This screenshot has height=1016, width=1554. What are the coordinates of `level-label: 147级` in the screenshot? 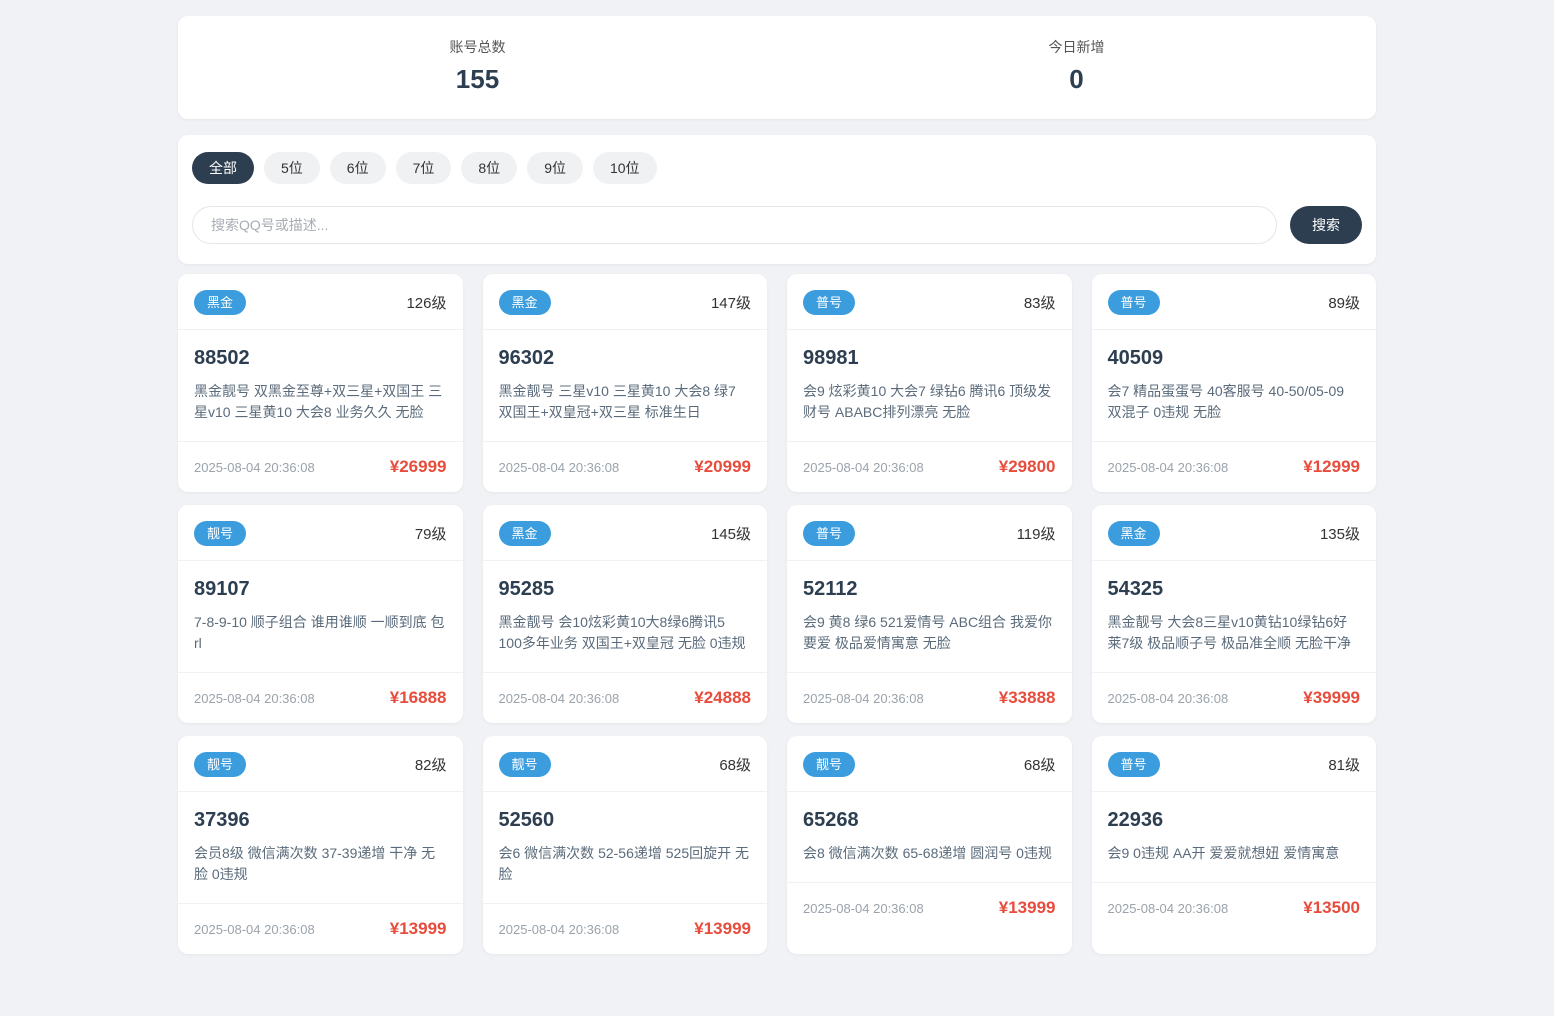 It's located at (730, 303).